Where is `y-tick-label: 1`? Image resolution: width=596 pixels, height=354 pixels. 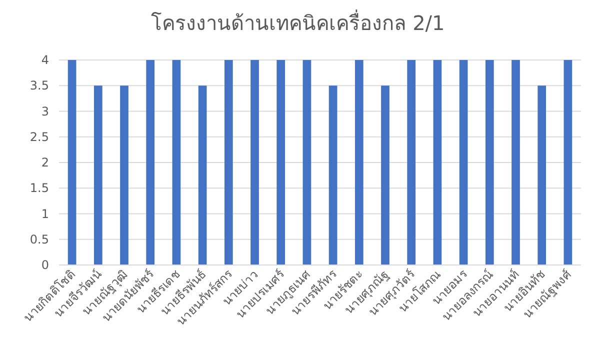
y-tick-label: 1 is located at coordinates (45, 213).